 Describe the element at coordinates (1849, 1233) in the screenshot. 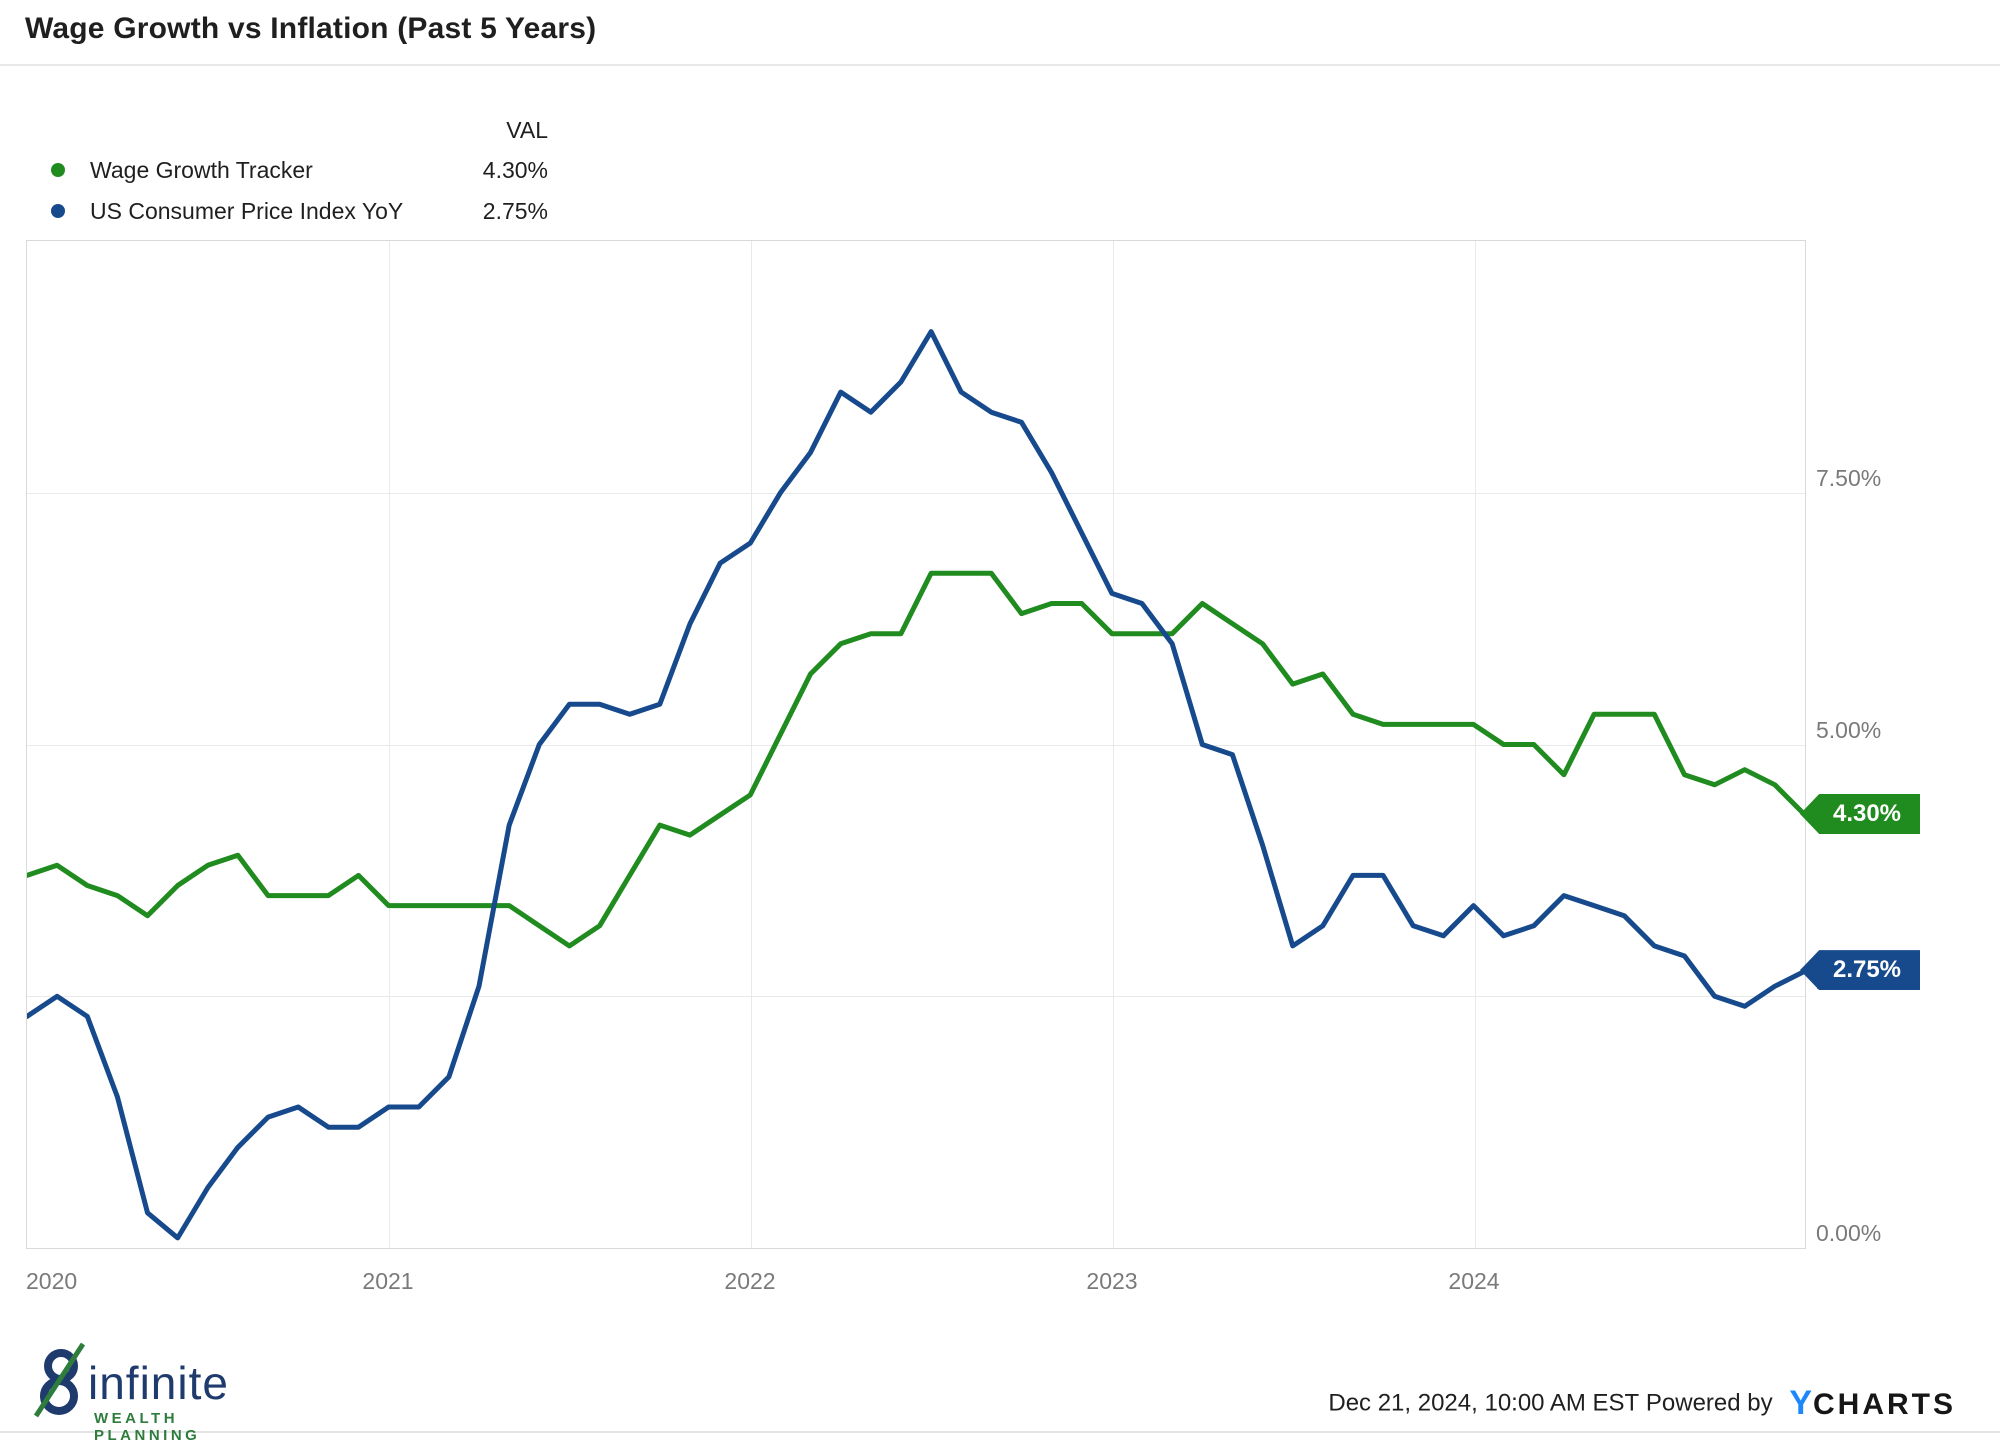

I see `y-tick-0-00: 0.00%` at that location.